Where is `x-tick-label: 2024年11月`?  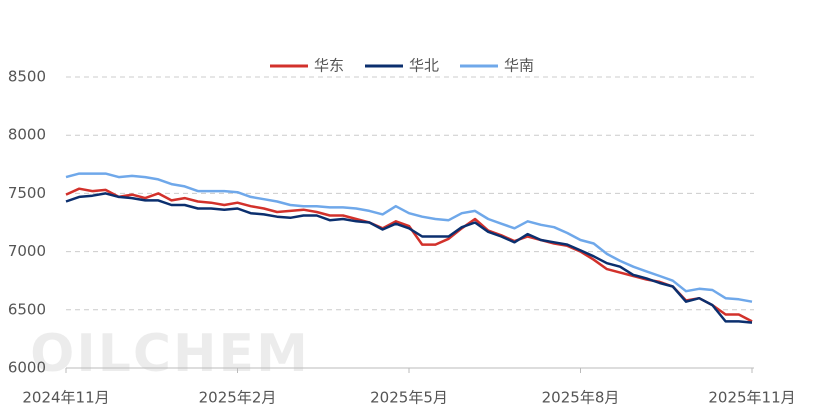 x-tick-label: 2024年11月 is located at coordinates (65, 398).